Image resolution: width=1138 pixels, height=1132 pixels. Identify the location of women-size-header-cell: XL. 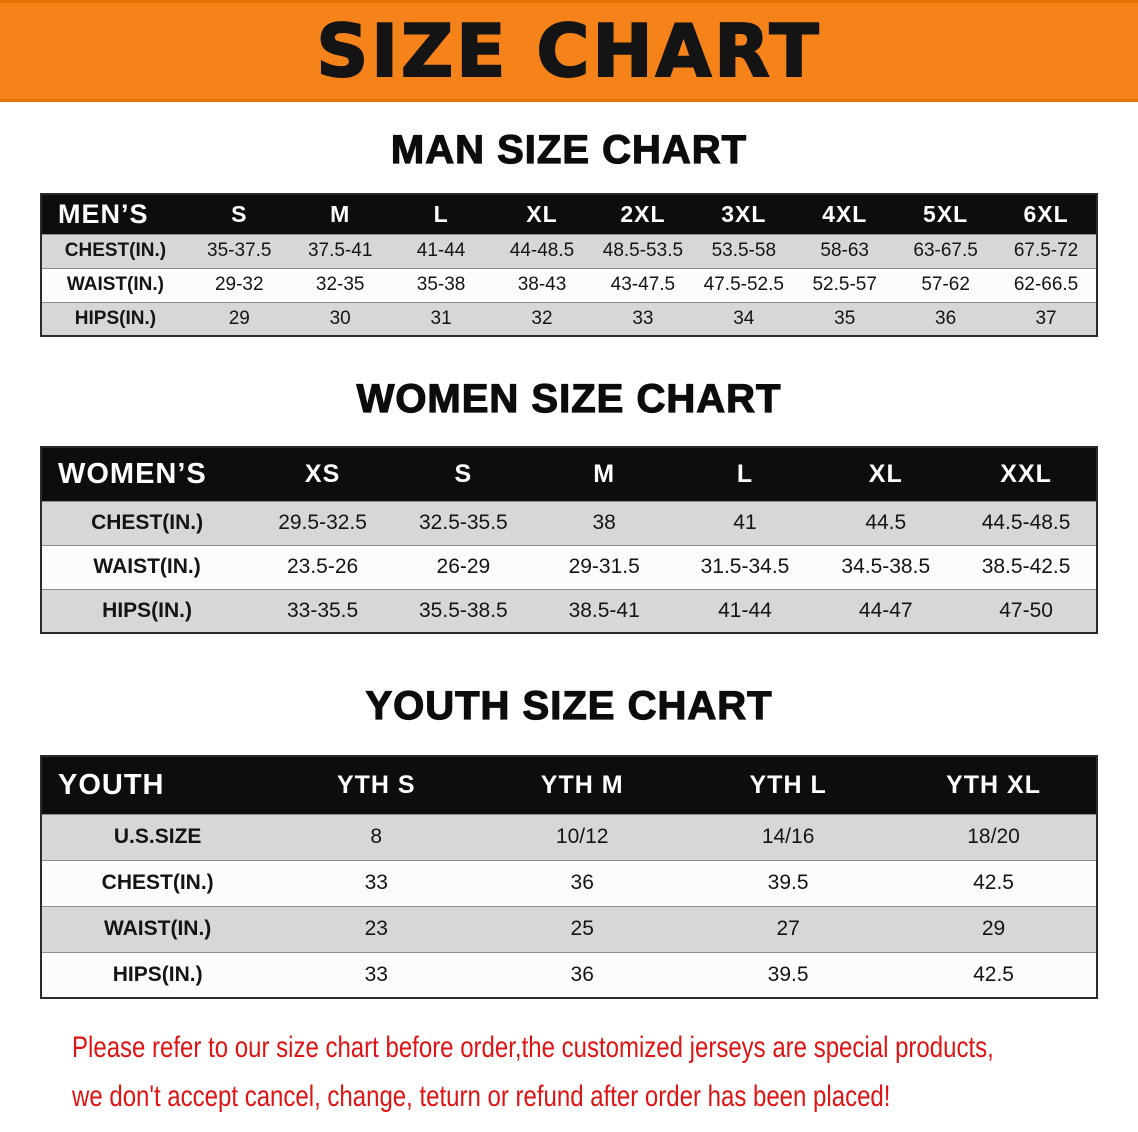
(885, 473).